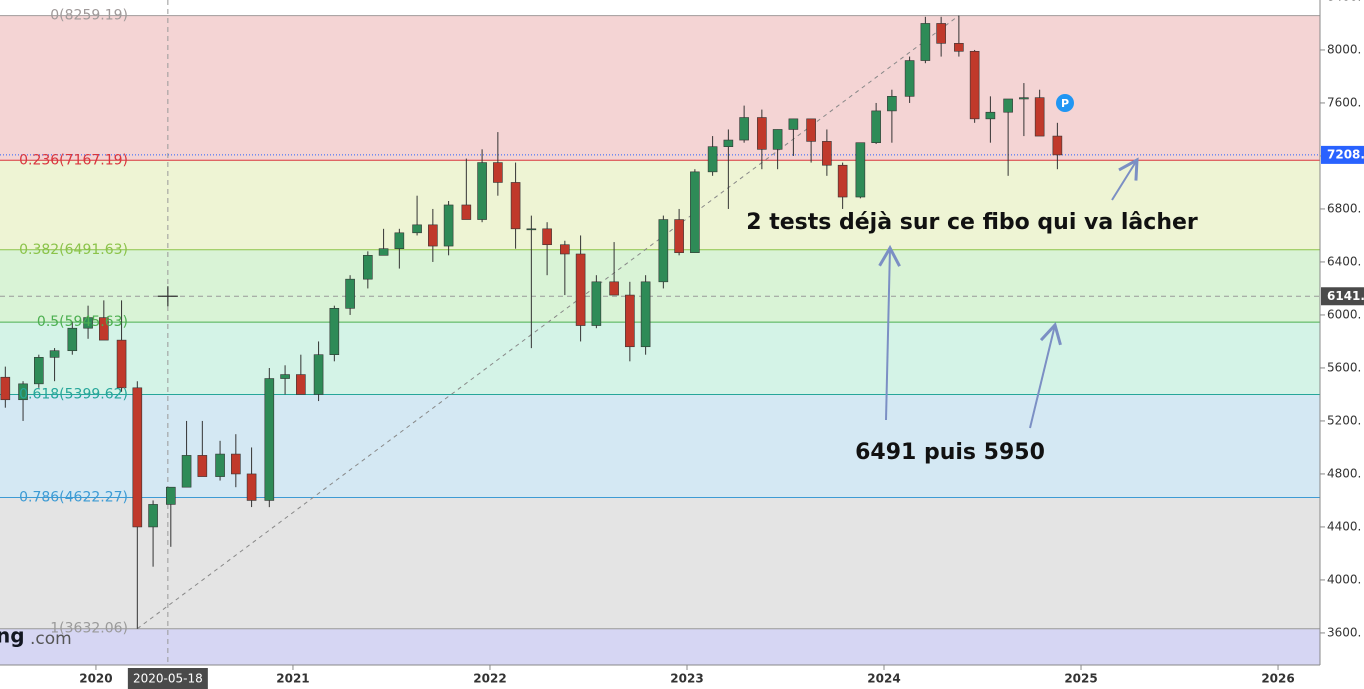 Image resolution: width=1364 pixels, height=689 pixels. What do you see at coordinates (89, 16) in the screenshot?
I see `fib-label: 0(8259.19)` at bounding box center [89, 16].